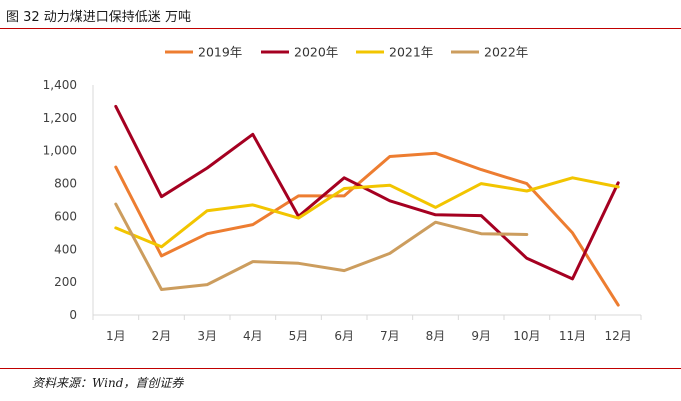 Image resolution: width=681 pixels, height=401 pixels. Describe the element at coordinates (481, 336) in the screenshot. I see `x-tick-label: 9月` at that location.